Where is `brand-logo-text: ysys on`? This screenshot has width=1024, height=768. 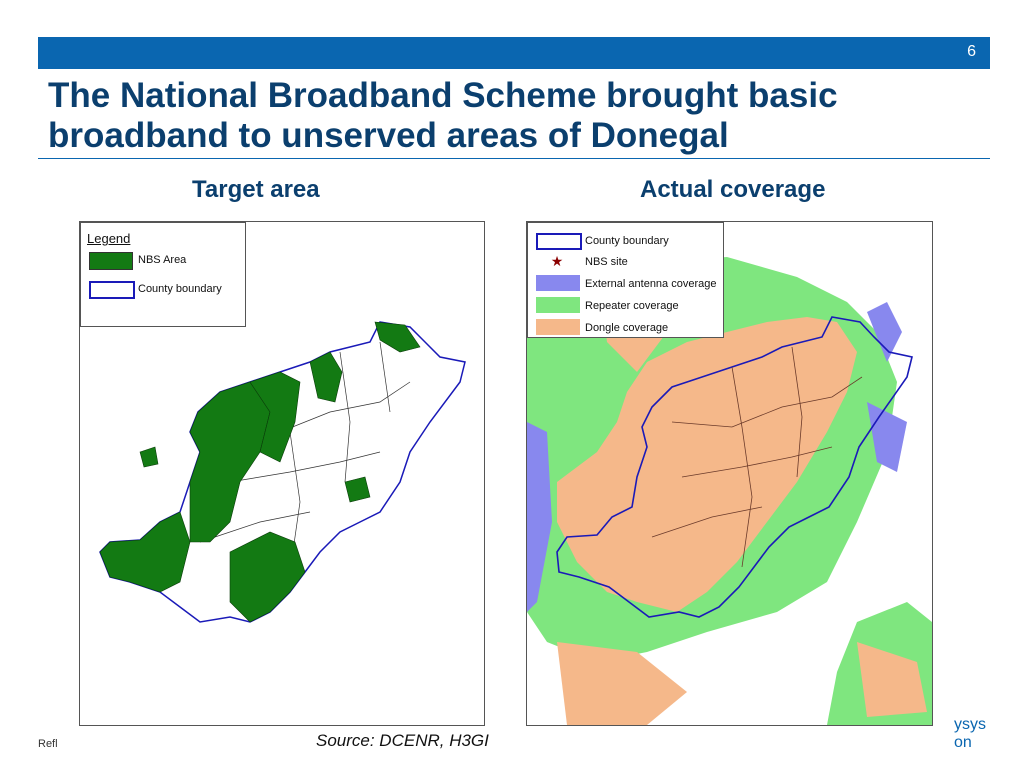
brand-logo-text: ysys on is located at coordinates (970, 734).